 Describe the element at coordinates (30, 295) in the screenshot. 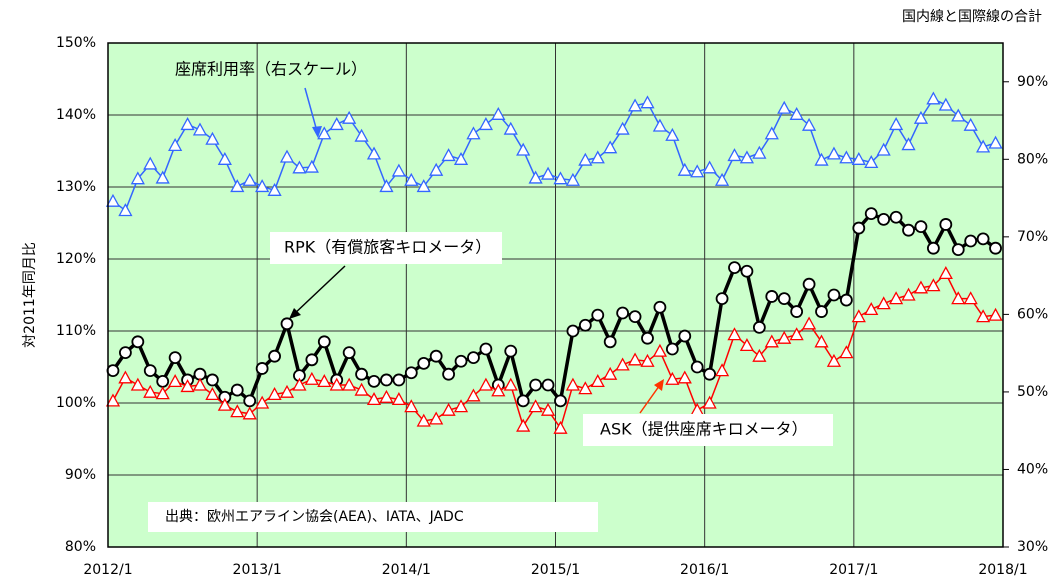

I see `y-axis-label: 対2011年同月比` at that location.